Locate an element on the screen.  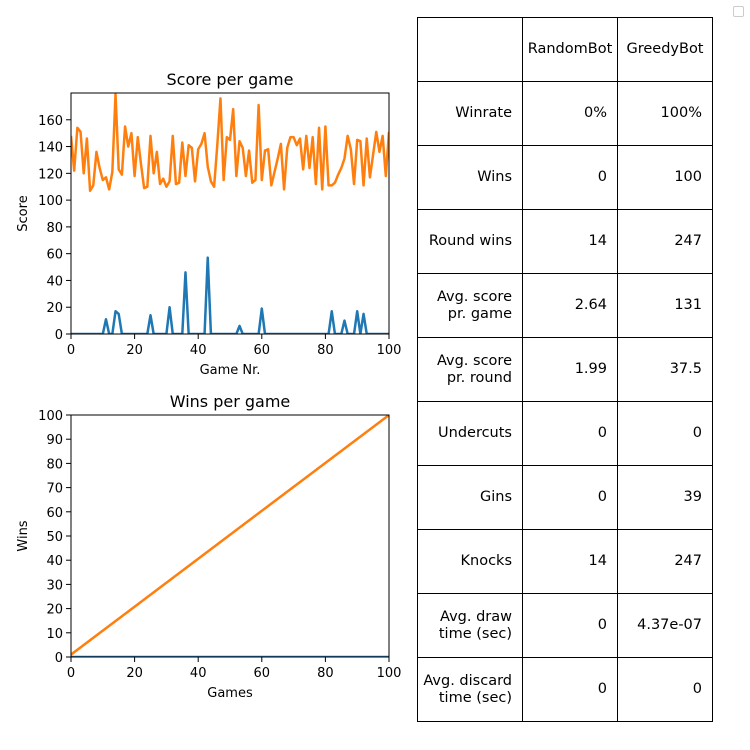
table-row: Avg. score pr. round 1.99 37.5 is located at coordinates (565, 369).